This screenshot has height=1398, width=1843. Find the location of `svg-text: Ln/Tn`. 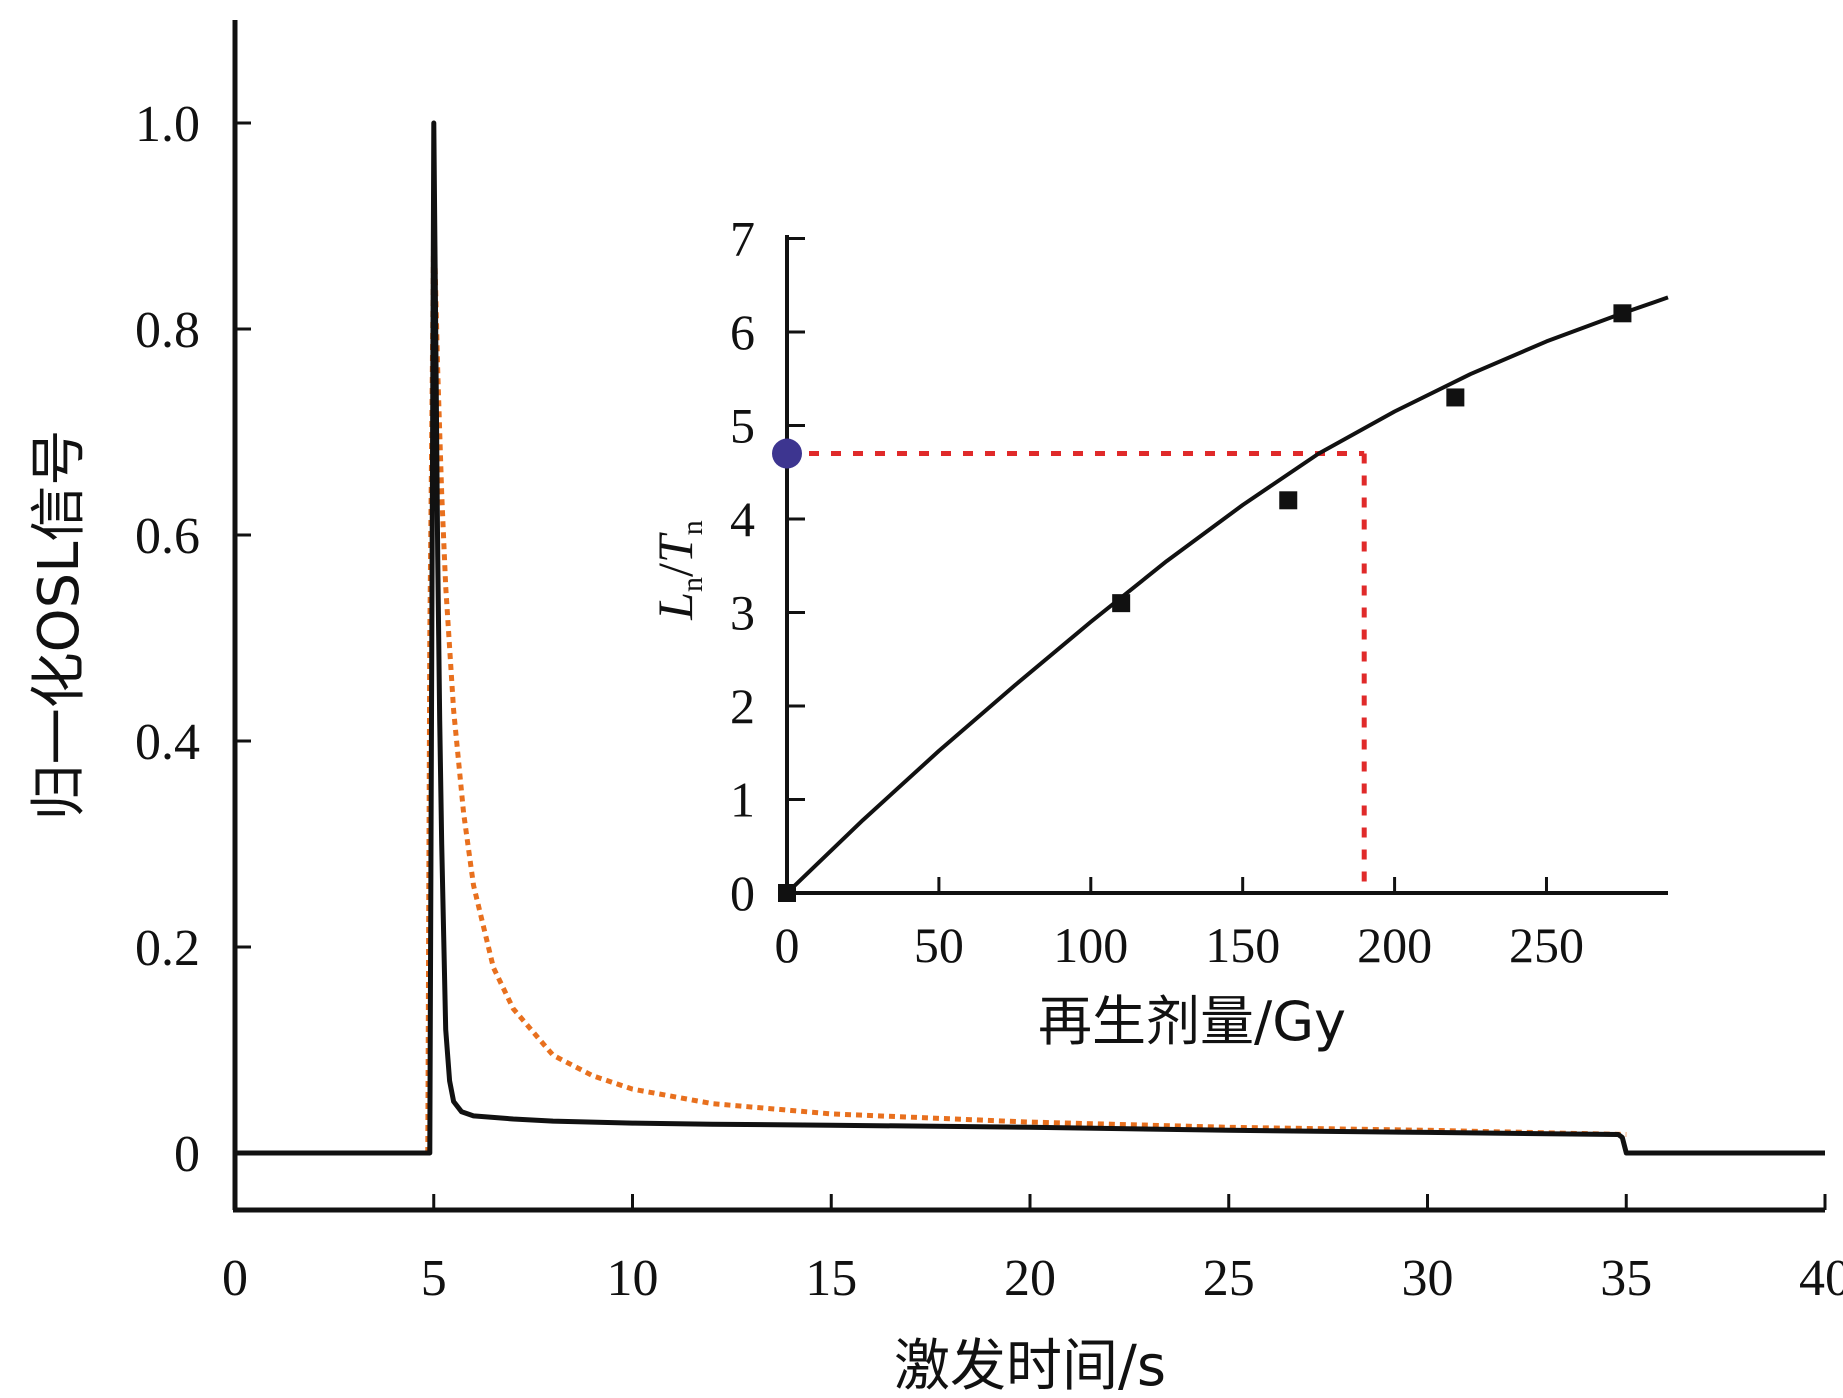

svg-text: Ln/Tn is located at coordinates (678, 570).